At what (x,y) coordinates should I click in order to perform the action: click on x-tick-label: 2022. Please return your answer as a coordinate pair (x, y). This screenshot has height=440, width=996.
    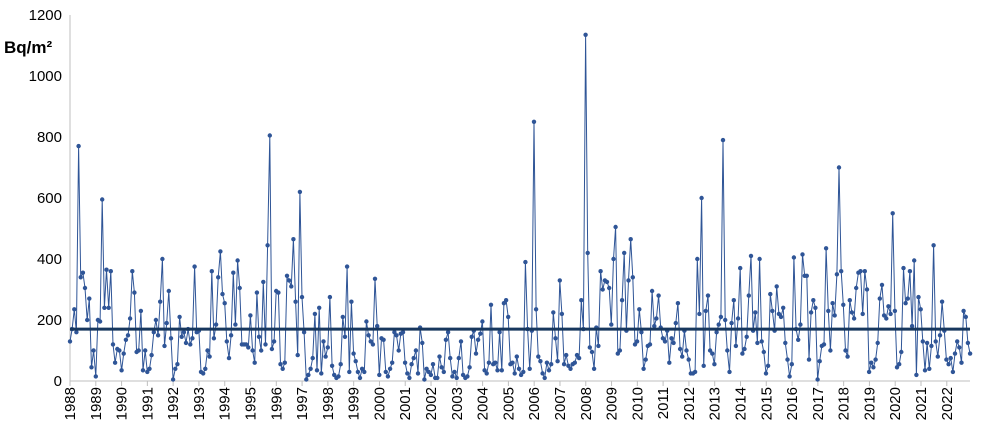
    Looking at the image, I should click on (947, 403).